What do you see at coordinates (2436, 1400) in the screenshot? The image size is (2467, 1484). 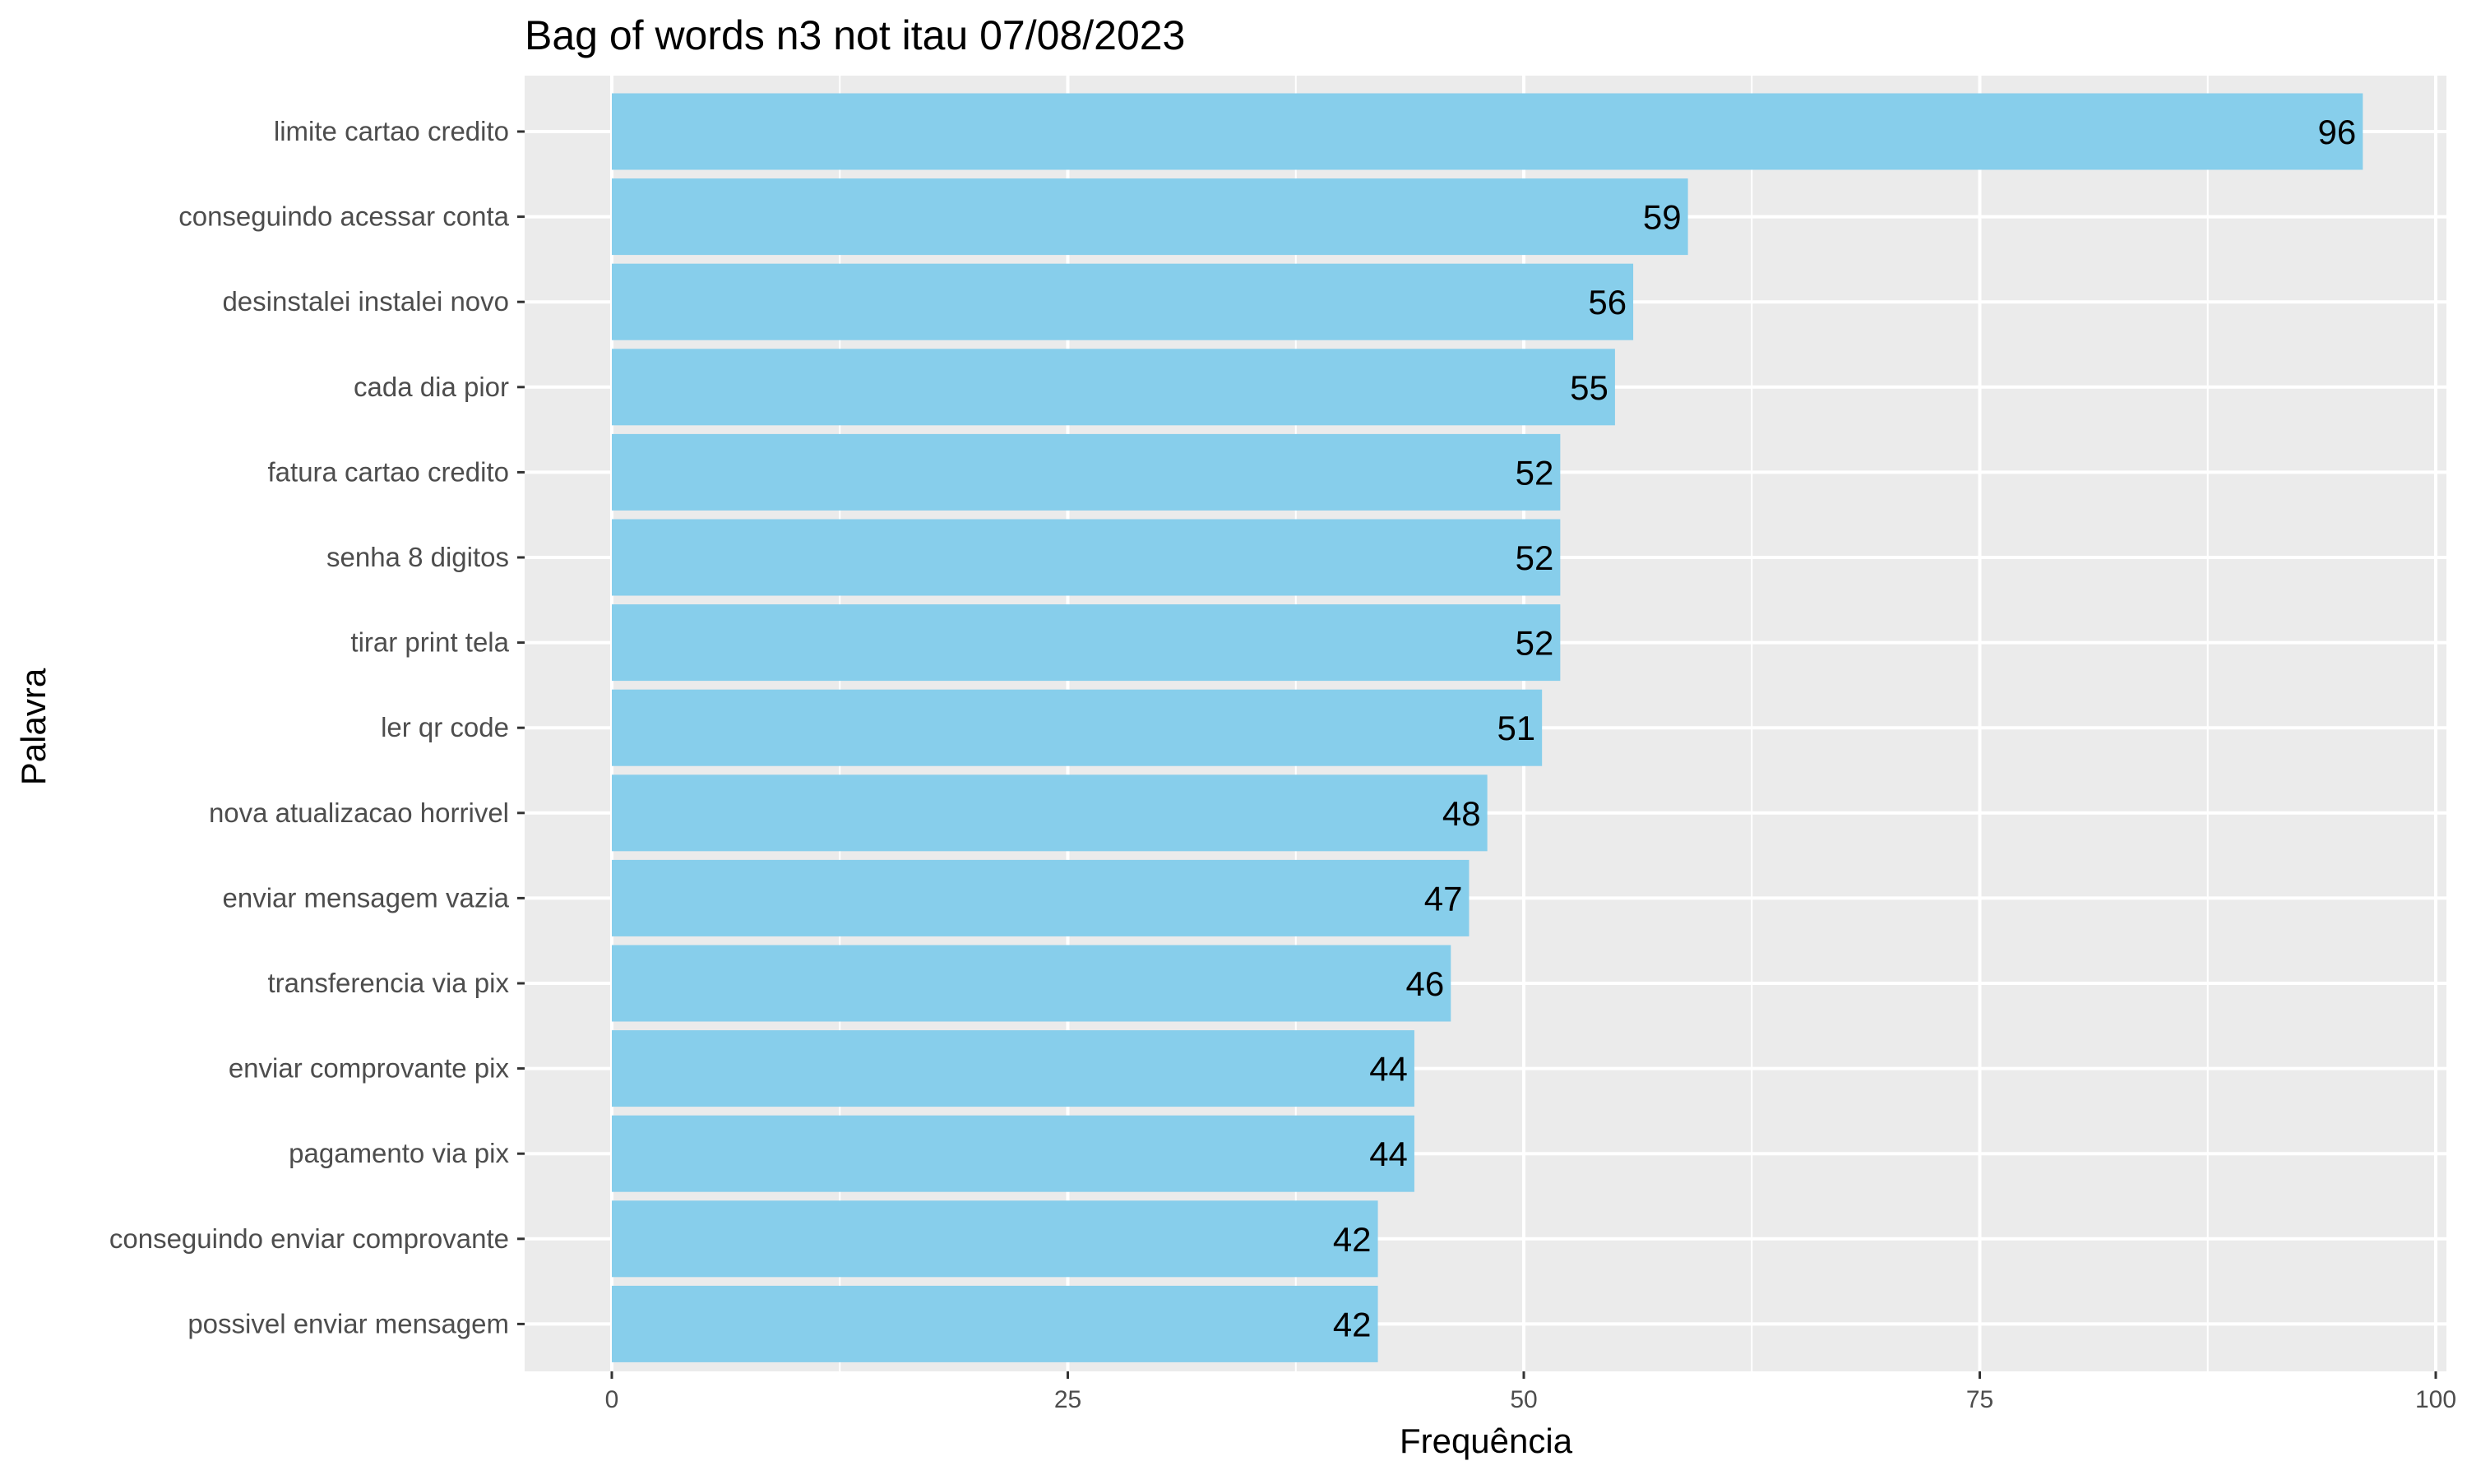 I see `x-tick-label: 100` at bounding box center [2436, 1400].